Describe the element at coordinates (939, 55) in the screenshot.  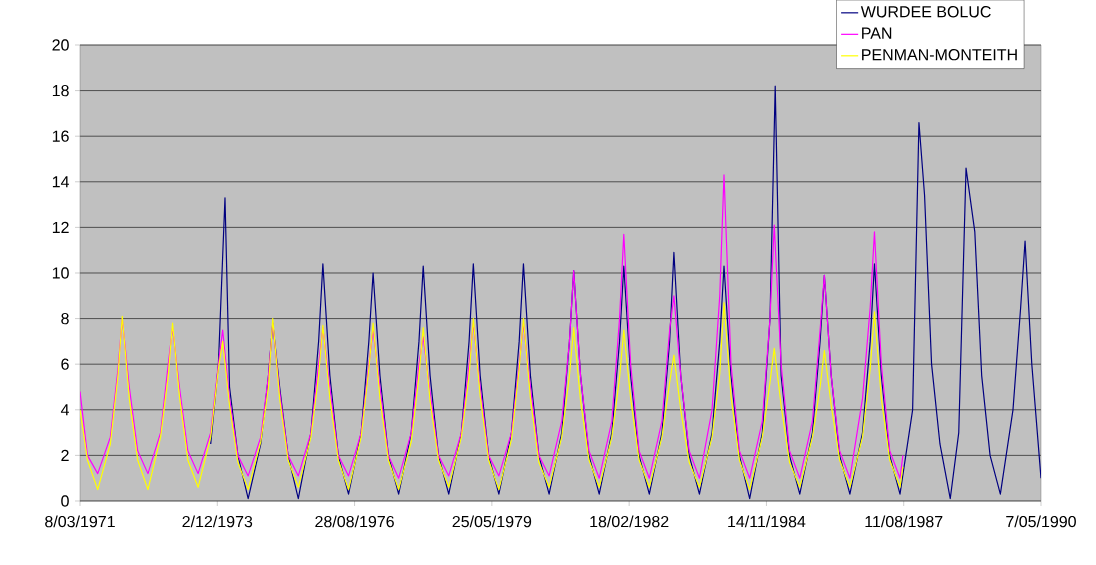
I see `legend-label: PENMAN-MONTEITH` at that location.